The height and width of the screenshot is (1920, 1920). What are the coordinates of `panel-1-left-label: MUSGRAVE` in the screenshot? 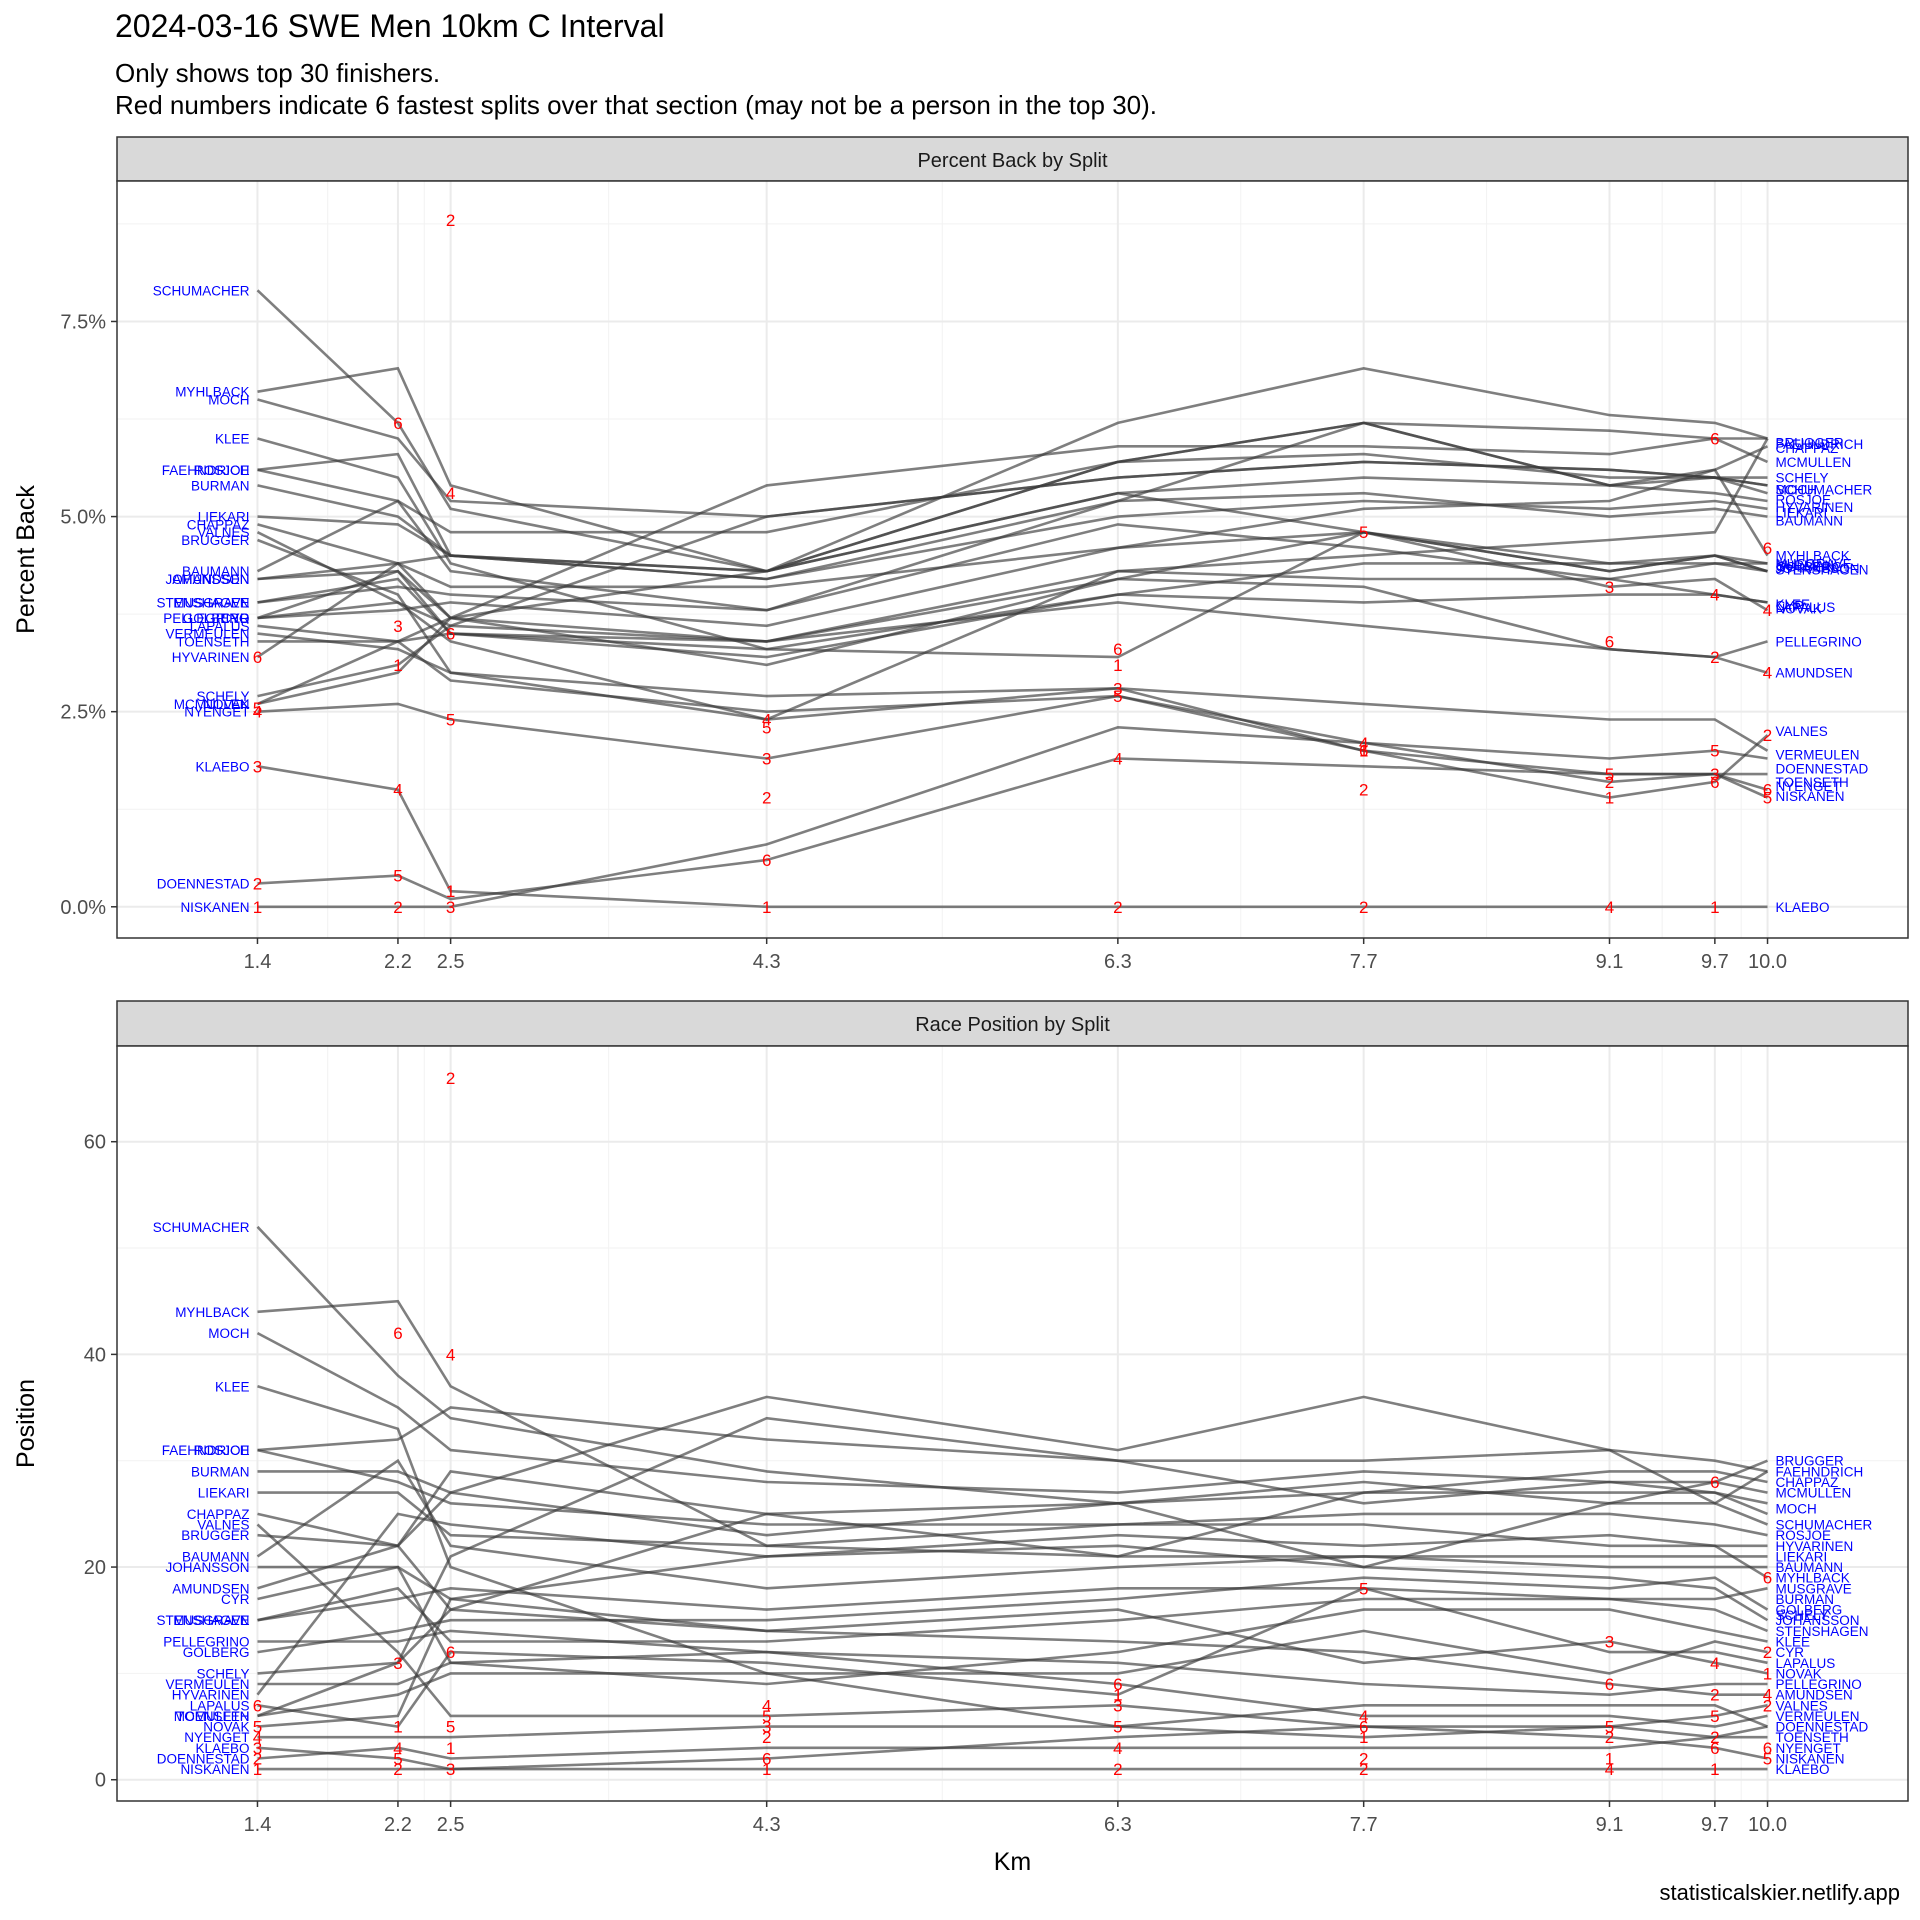 It's located at (211, 602).